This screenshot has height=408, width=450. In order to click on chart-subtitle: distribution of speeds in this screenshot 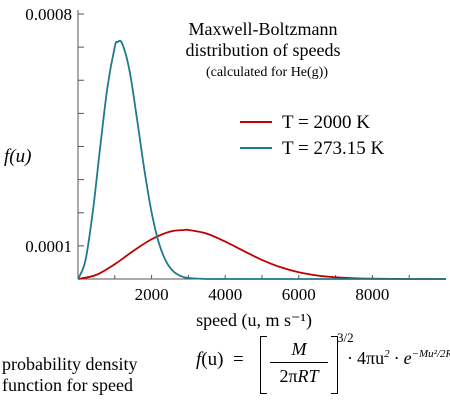, I will do `click(263, 50)`.